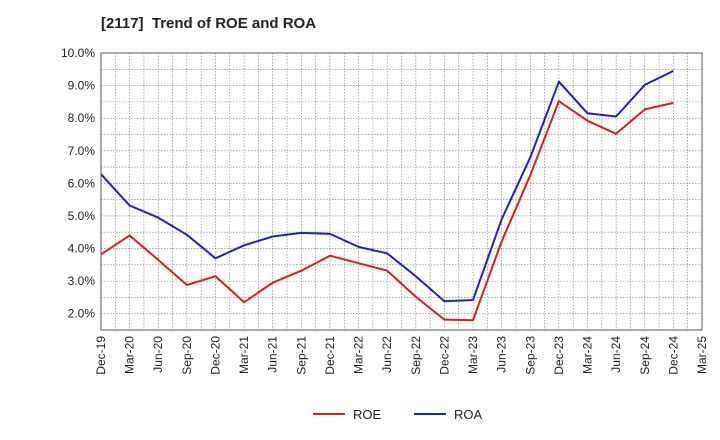 This screenshot has height=440, width=720. What do you see at coordinates (616, 354) in the screenshot?
I see `x-tick-label: Jun-24` at bounding box center [616, 354].